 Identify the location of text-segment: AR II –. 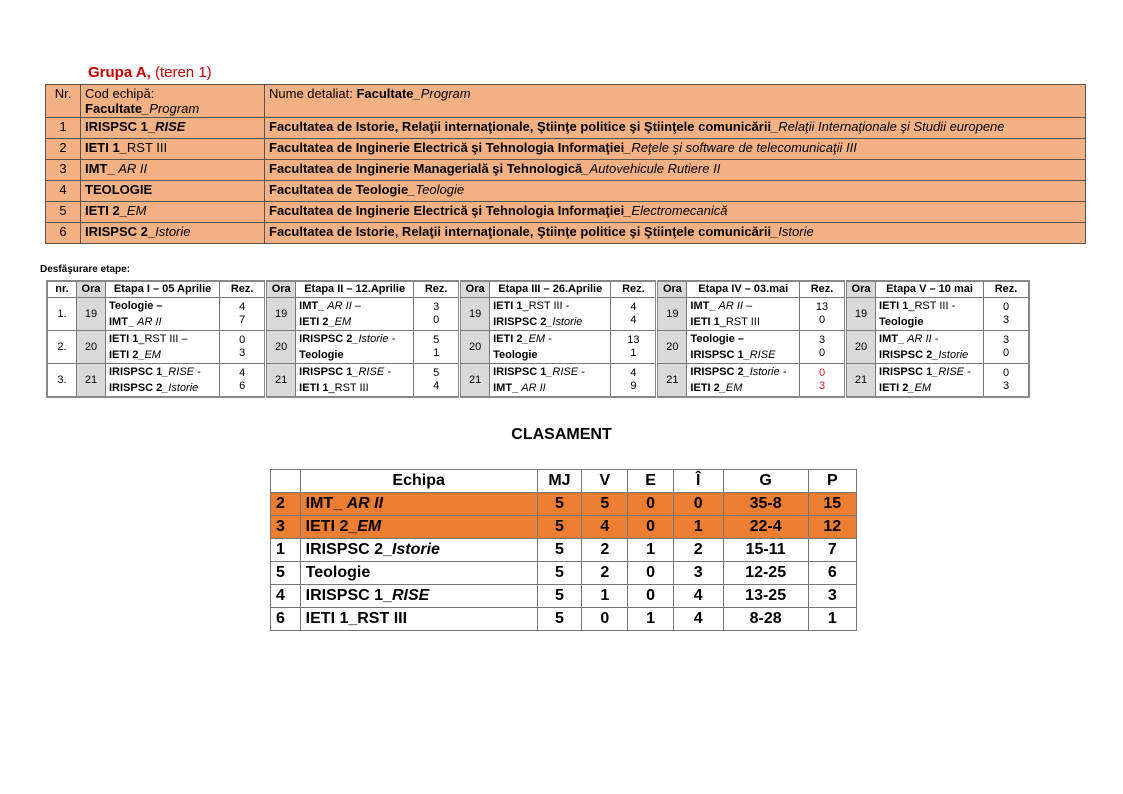
(735, 306).